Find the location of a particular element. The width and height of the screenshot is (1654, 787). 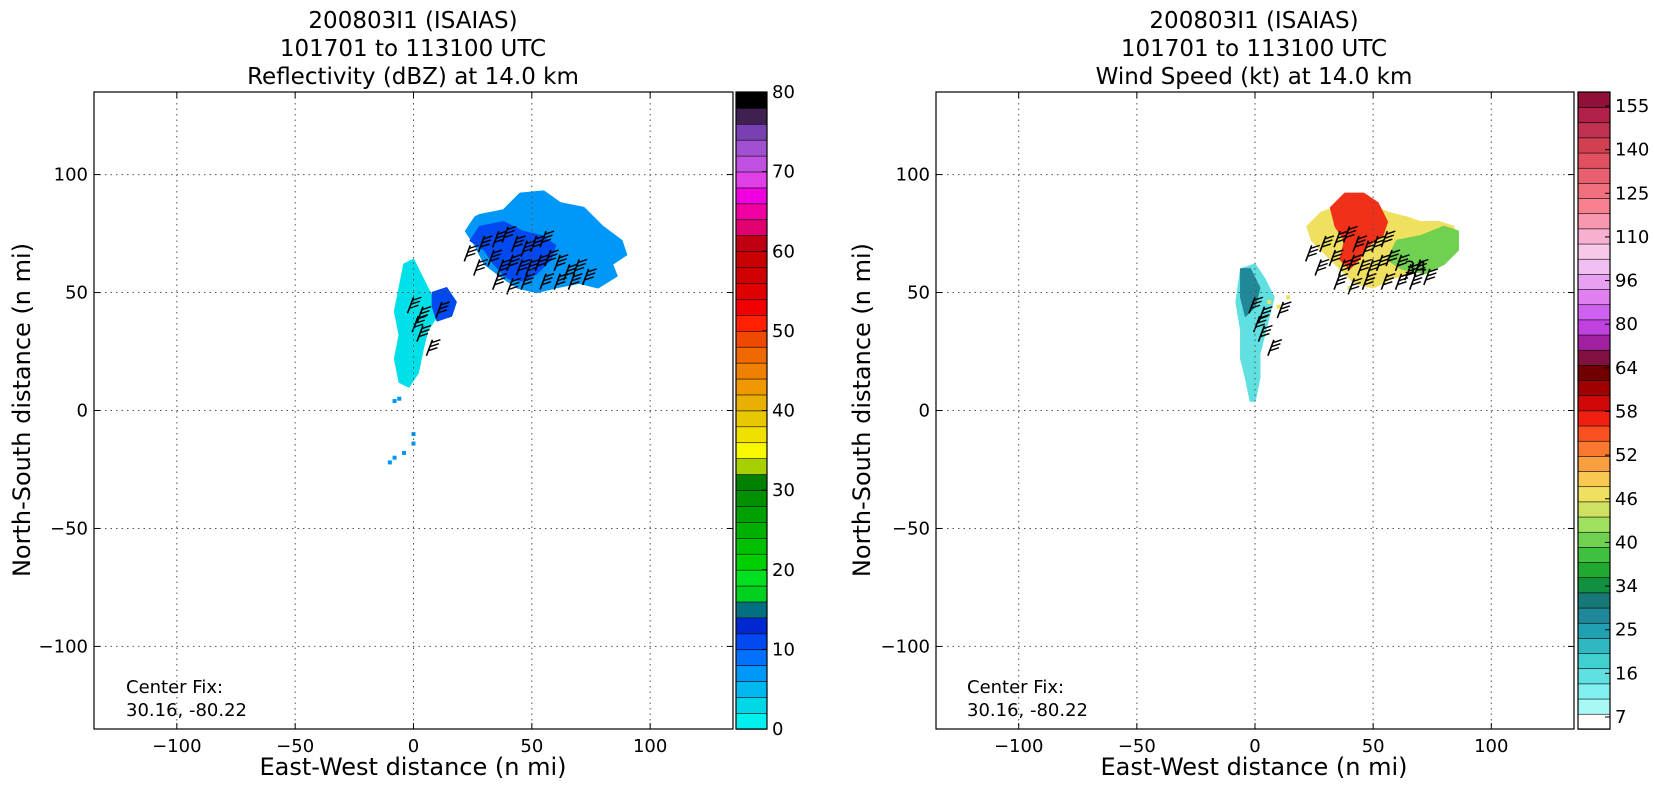

colorbar-tick-label: 140 is located at coordinates (1632, 150).